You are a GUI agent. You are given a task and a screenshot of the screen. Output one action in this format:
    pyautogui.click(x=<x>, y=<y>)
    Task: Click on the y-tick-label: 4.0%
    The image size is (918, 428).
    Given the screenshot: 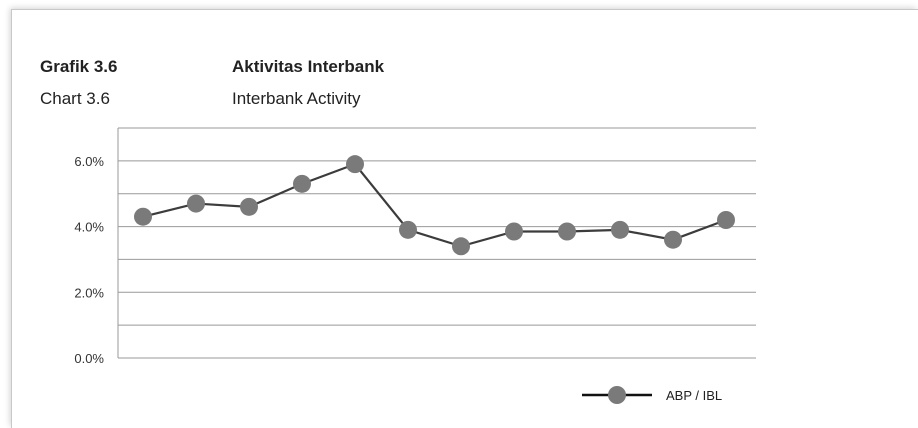 What is the action you would take?
    pyautogui.click(x=89, y=227)
    